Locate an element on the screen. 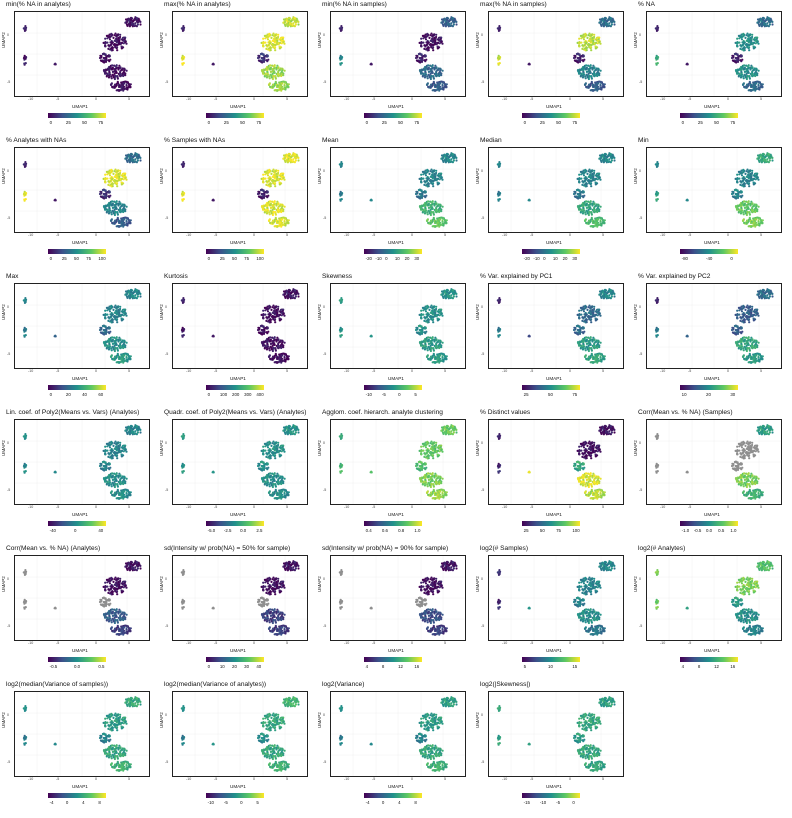  colorbar-tick-label: 25 is located at coordinates (542, 122).